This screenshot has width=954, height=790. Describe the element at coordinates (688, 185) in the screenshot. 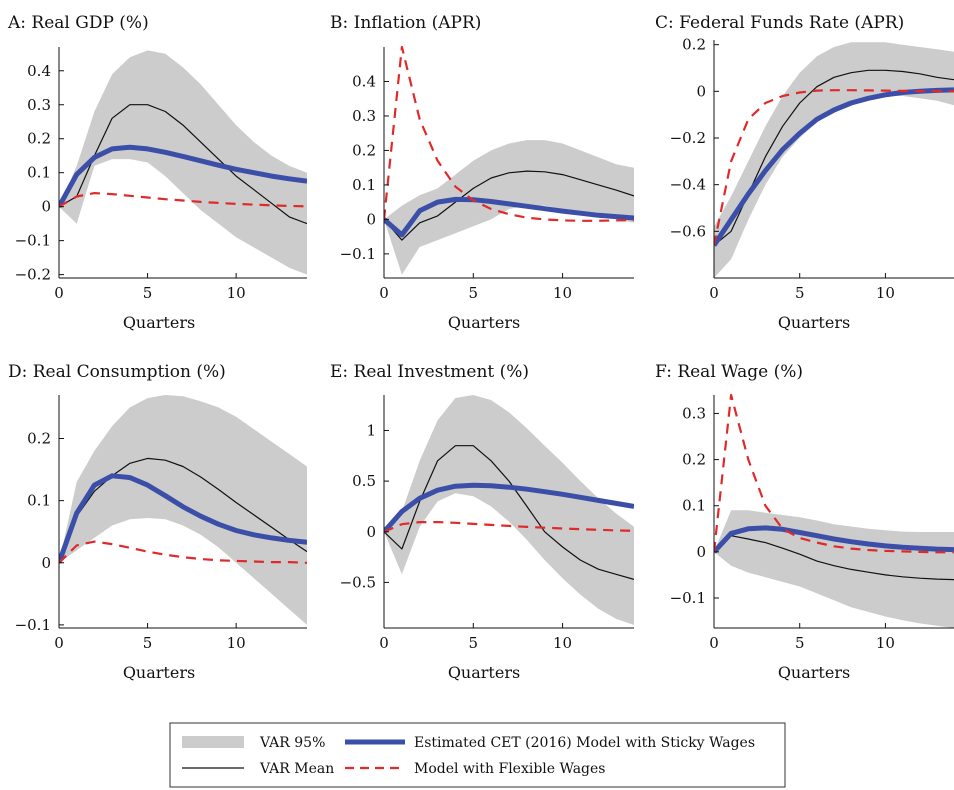

I see `y-tick-label: −0.4` at that location.